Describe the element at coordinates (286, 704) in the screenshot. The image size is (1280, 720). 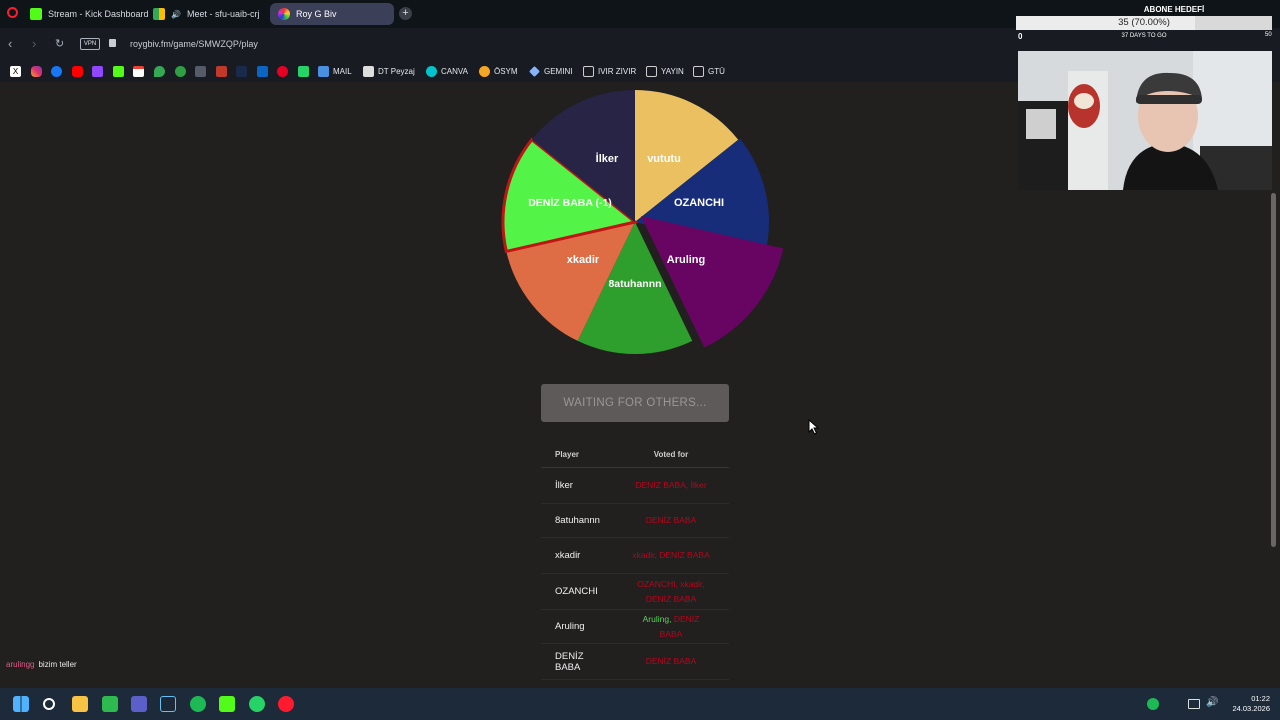
I see `opera-icon` at that location.